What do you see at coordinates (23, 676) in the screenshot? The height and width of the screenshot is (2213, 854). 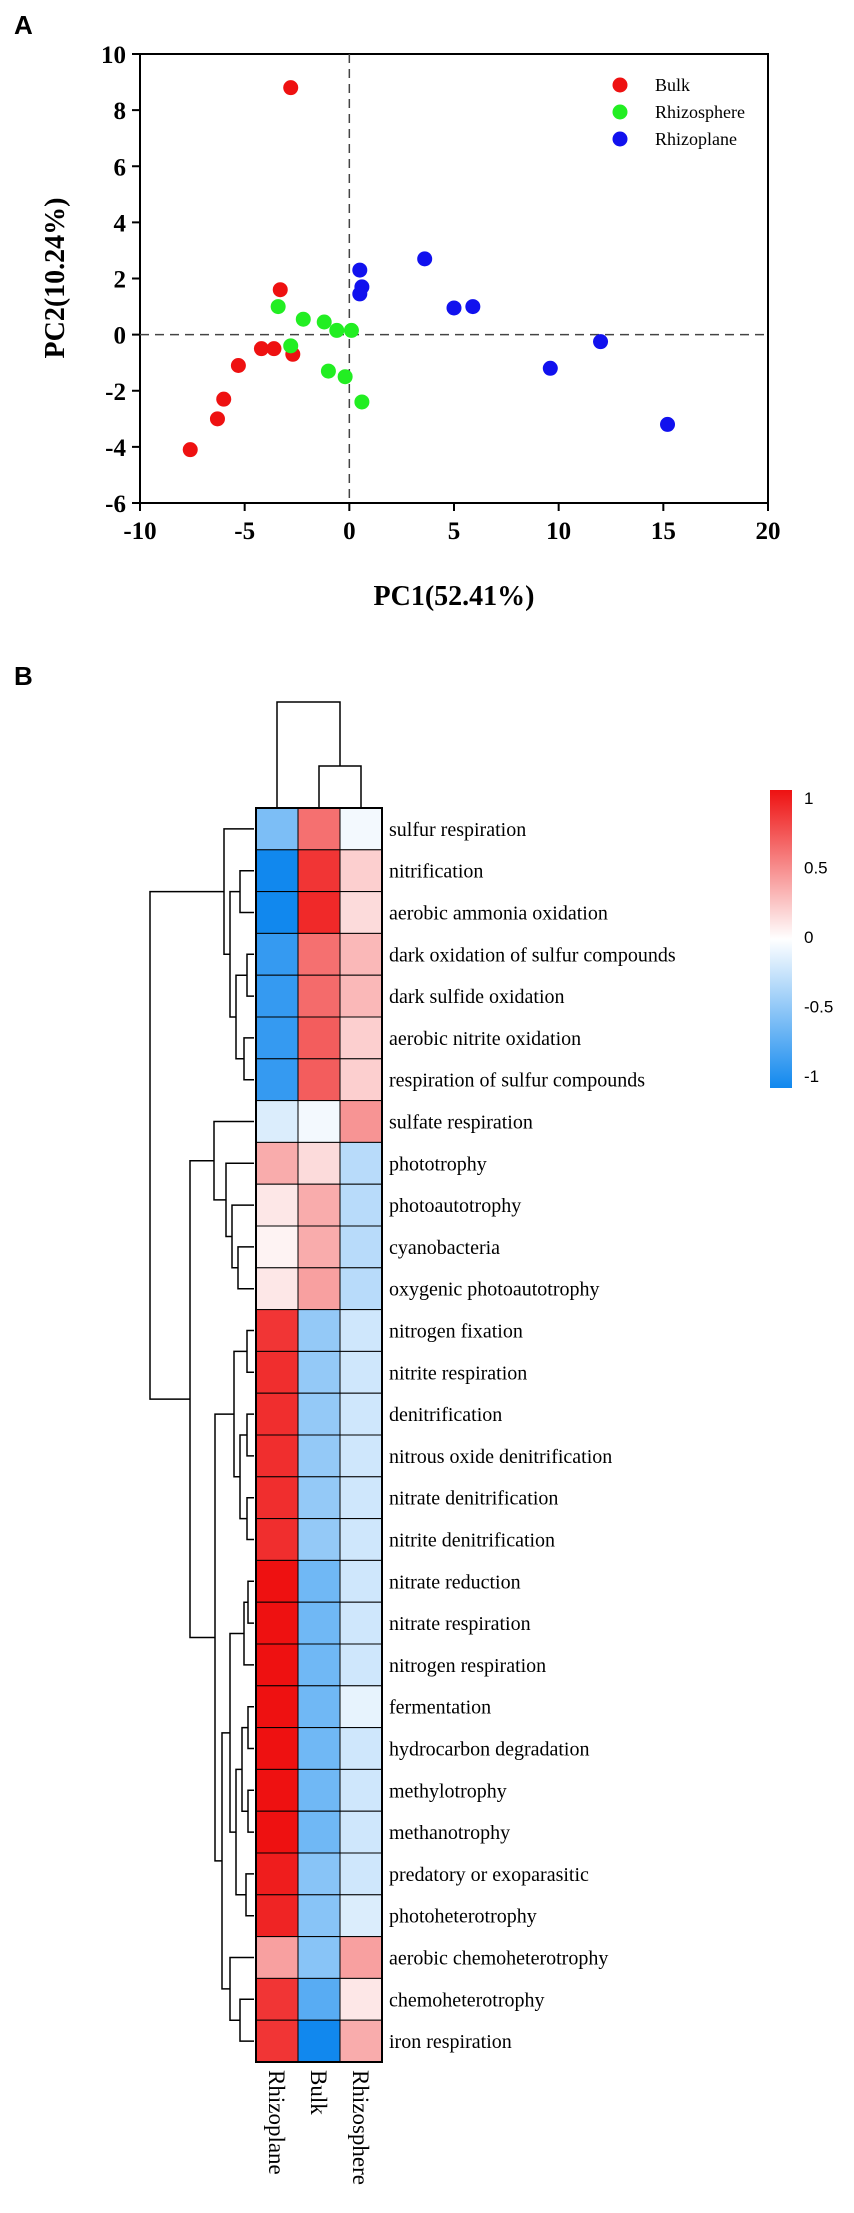 I see `panel-b-label: B` at bounding box center [23, 676].